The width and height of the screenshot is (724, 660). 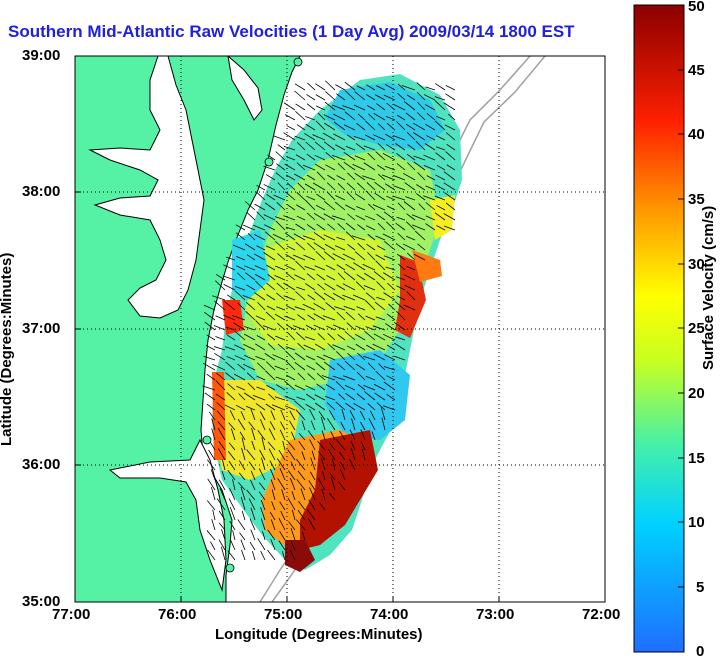 I want to click on x-tick-label: 73:00, so click(x=495, y=614).